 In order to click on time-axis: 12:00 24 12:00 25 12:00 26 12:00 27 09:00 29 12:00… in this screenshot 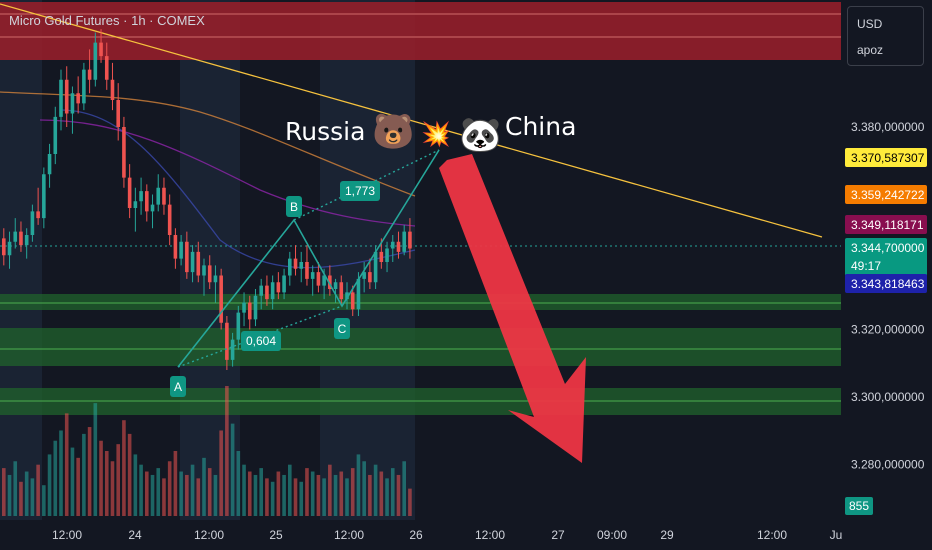, I will do `click(447, 535)`.